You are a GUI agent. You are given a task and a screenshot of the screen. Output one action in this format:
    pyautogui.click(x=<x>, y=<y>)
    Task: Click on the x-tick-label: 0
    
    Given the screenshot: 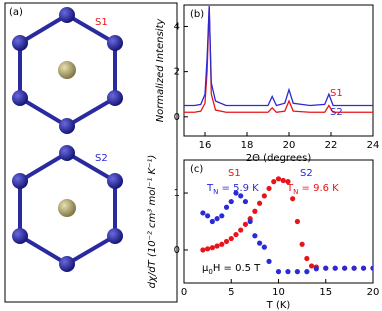 What is the action you would take?
    pyautogui.click(x=184, y=292)
    